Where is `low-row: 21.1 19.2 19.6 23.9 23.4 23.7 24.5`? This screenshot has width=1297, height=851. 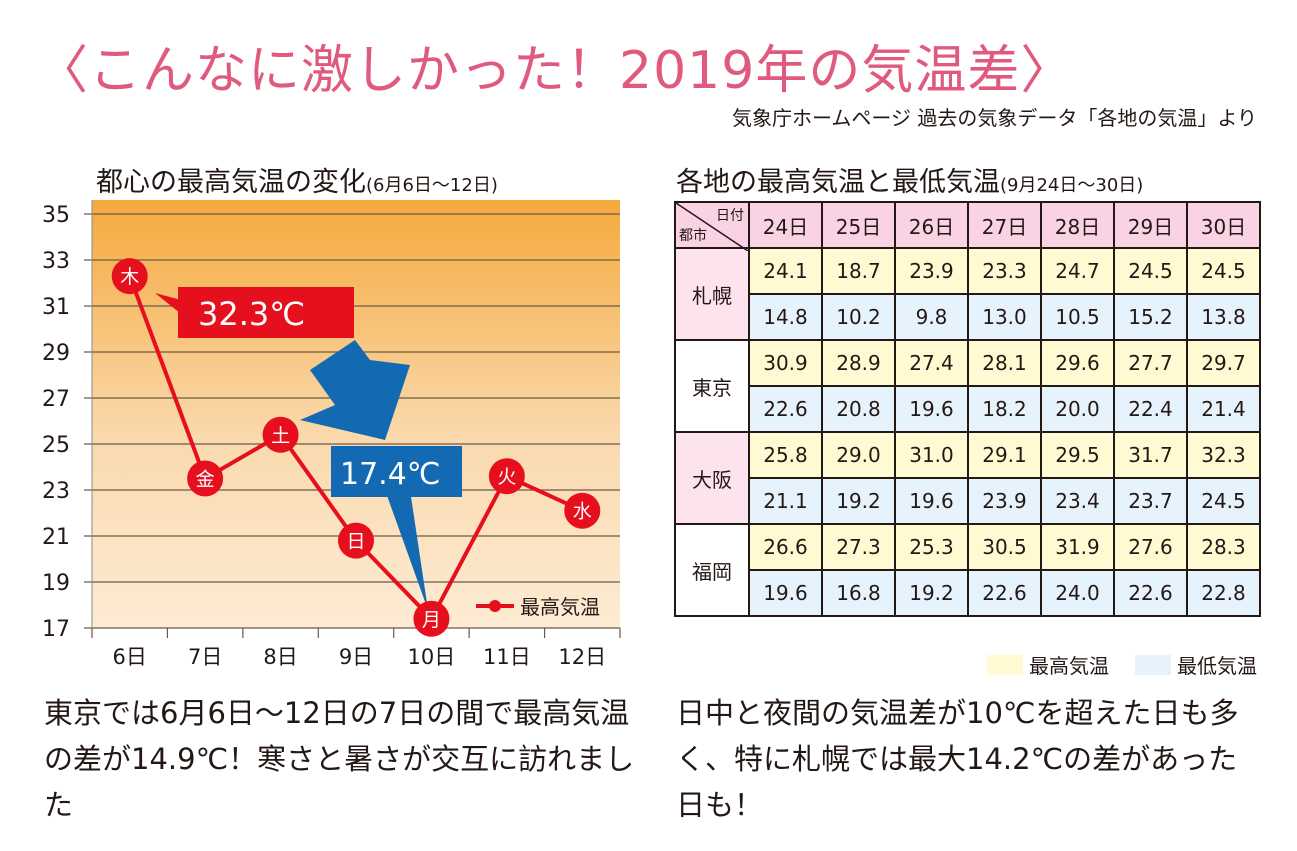
low-row: 21.1 19.2 19.6 23.9 23.4 23.7 24.5 is located at coordinates (968, 501).